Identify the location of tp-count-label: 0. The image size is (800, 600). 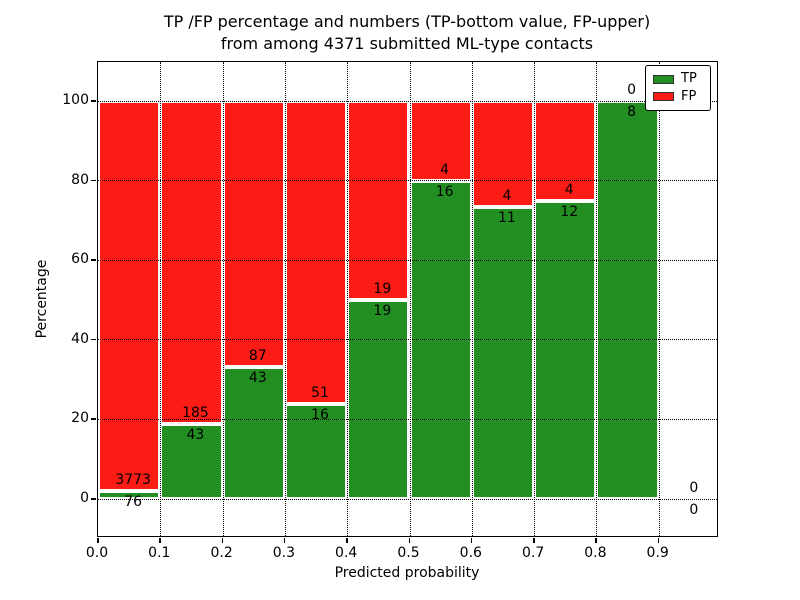
(694, 510).